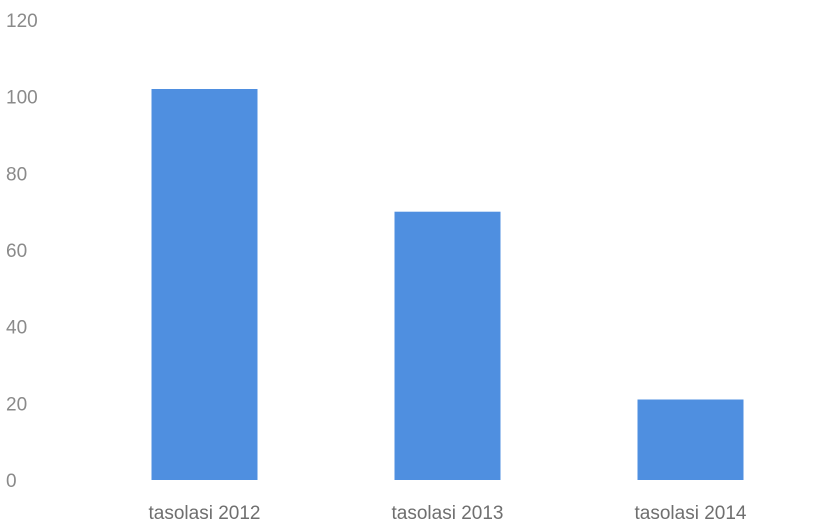 This screenshot has height=523, width=814. Describe the element at coordinates (16, 404) in the screenshot. I see `y-tick-label: 20` at that location.